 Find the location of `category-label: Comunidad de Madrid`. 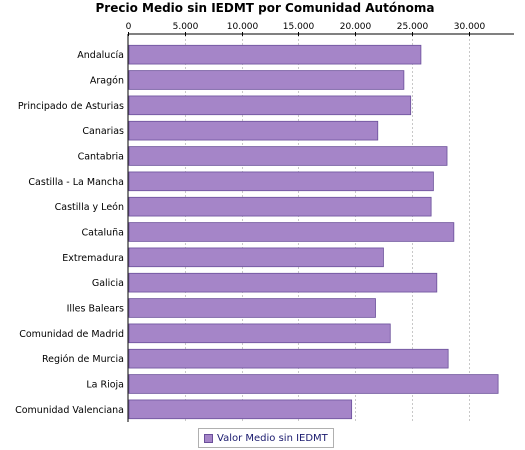

category-label: Comunidad de Madrid is located at coordinates (71, 334).